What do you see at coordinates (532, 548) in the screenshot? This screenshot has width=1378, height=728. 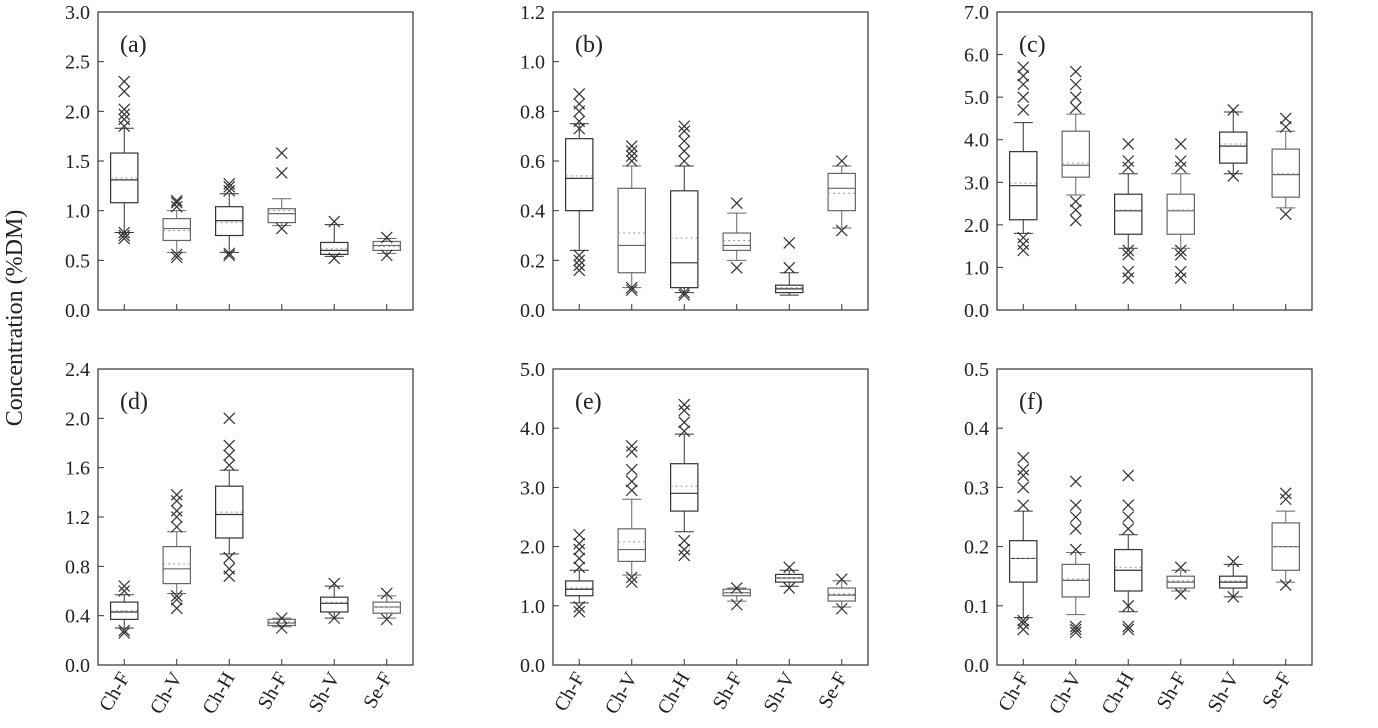 I see `y-tick-label: 2.0` at bounding box center [532, 548].